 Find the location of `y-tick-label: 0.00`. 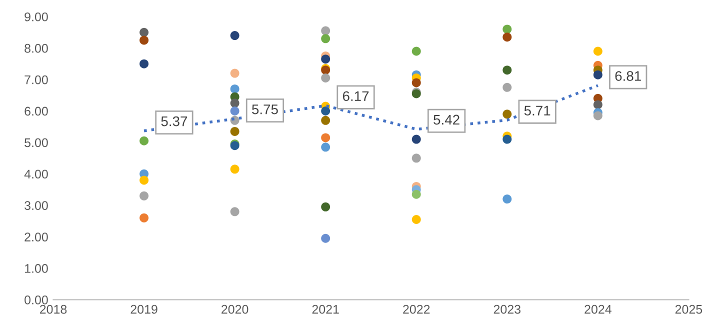

y-tick-label: 0.00 is located at coordinates (36, 300).